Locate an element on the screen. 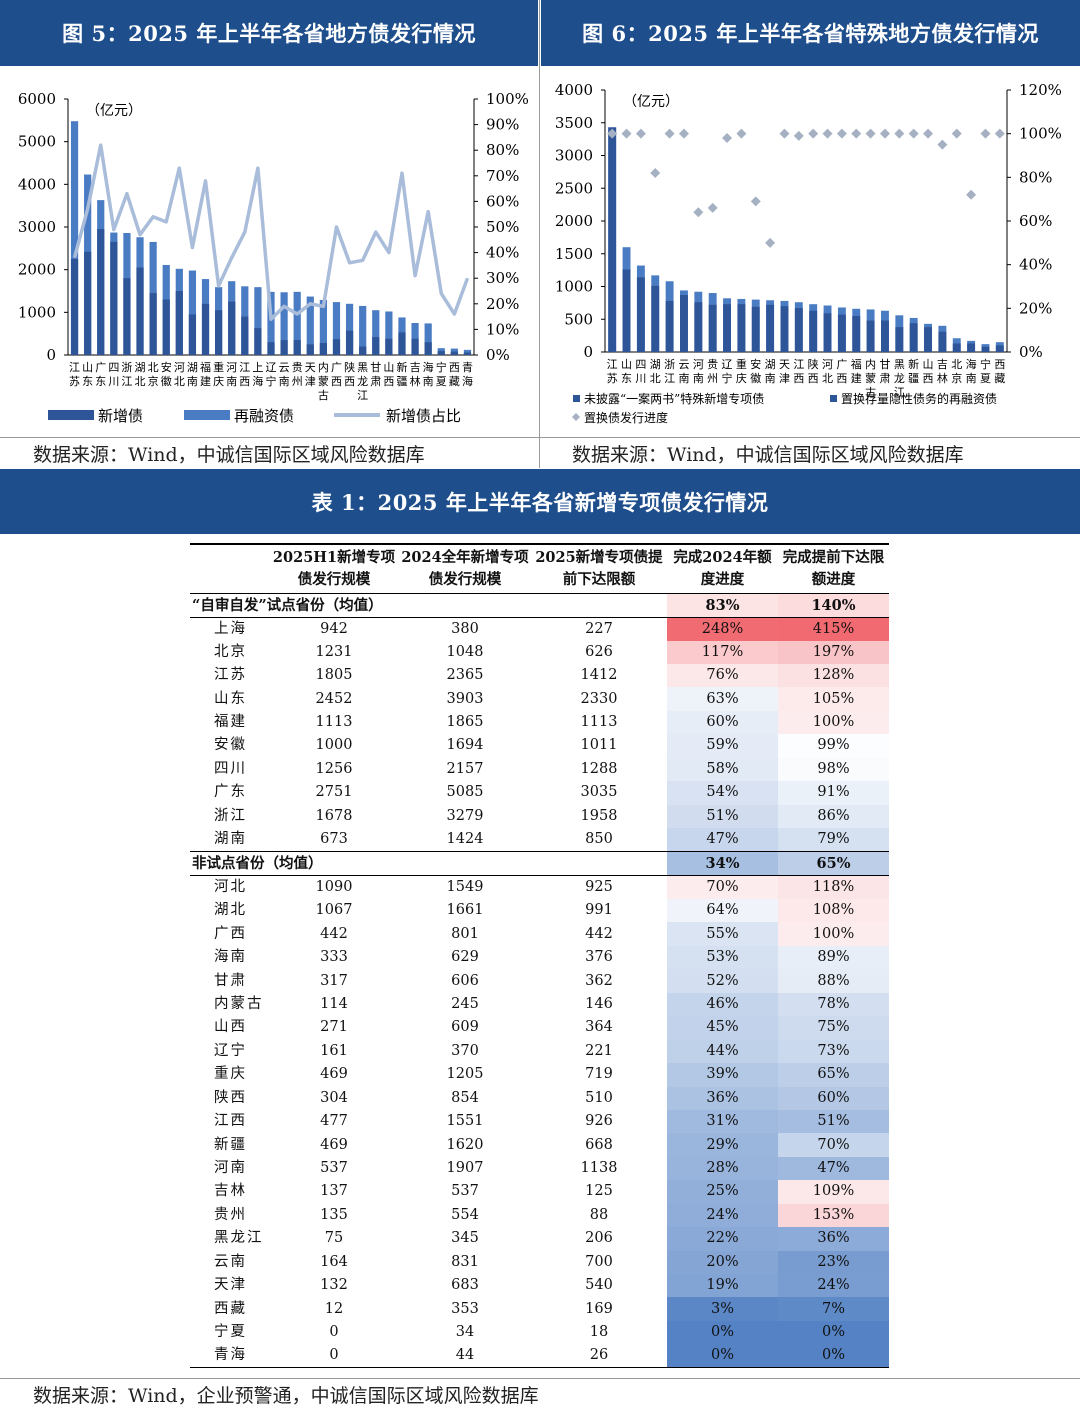 The height and width of the screenshot is (1414, 1080). full-2024-issuance: 34 is located at coordinates (465, 1332).